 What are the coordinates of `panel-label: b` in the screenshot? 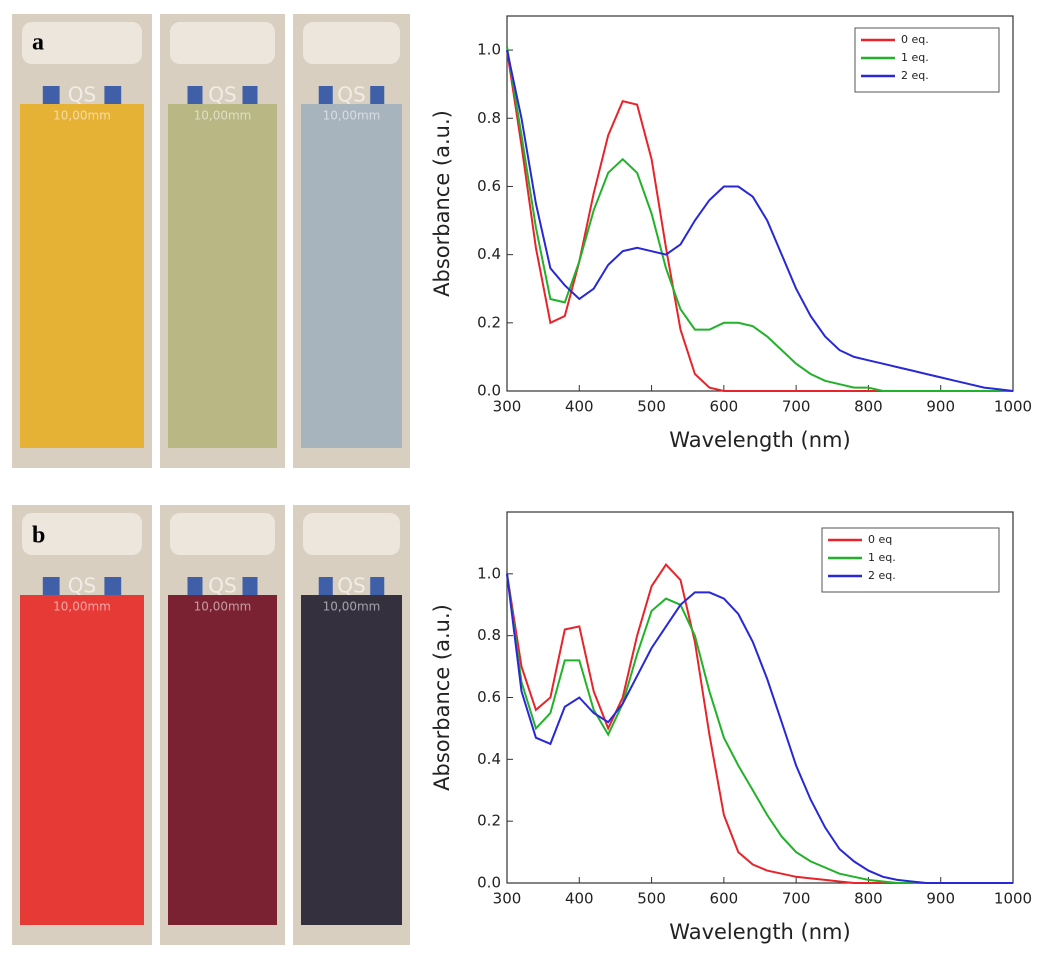 It's located at (38, 536).